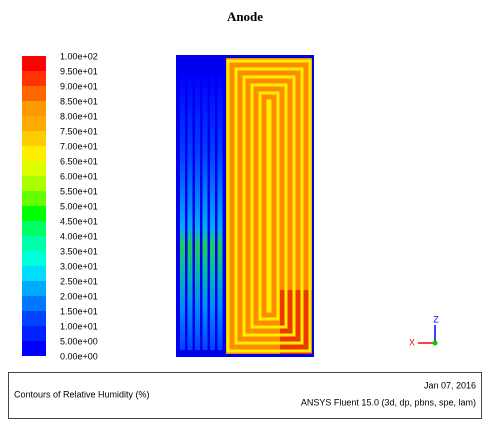 This screenshot has width=490, height=431. What do you see at coordinates (79, 71) in the screenshot?
I see `legend-label: 9.50e+01` at bounding box center [79, 71].